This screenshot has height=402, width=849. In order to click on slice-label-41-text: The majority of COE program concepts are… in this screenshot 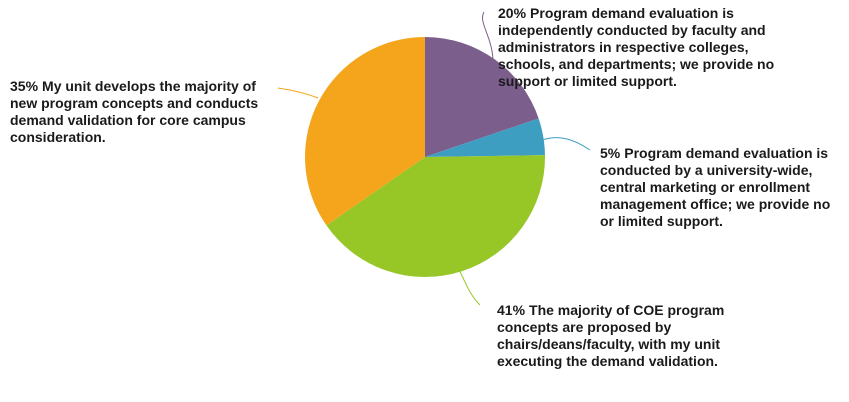, I will do `click(611, 335)`.